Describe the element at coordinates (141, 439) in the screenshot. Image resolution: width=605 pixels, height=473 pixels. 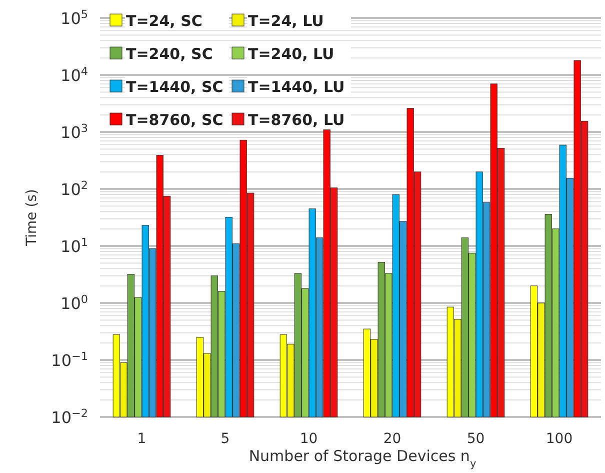
I see `x-tick-label: 1` at that location.